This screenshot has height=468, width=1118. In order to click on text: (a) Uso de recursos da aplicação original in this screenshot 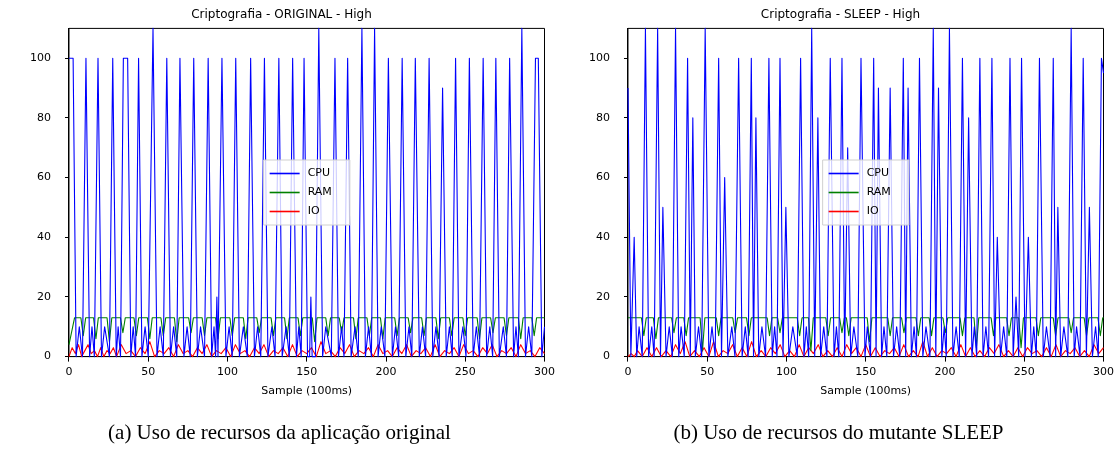, I will do `click(279, 432)`.